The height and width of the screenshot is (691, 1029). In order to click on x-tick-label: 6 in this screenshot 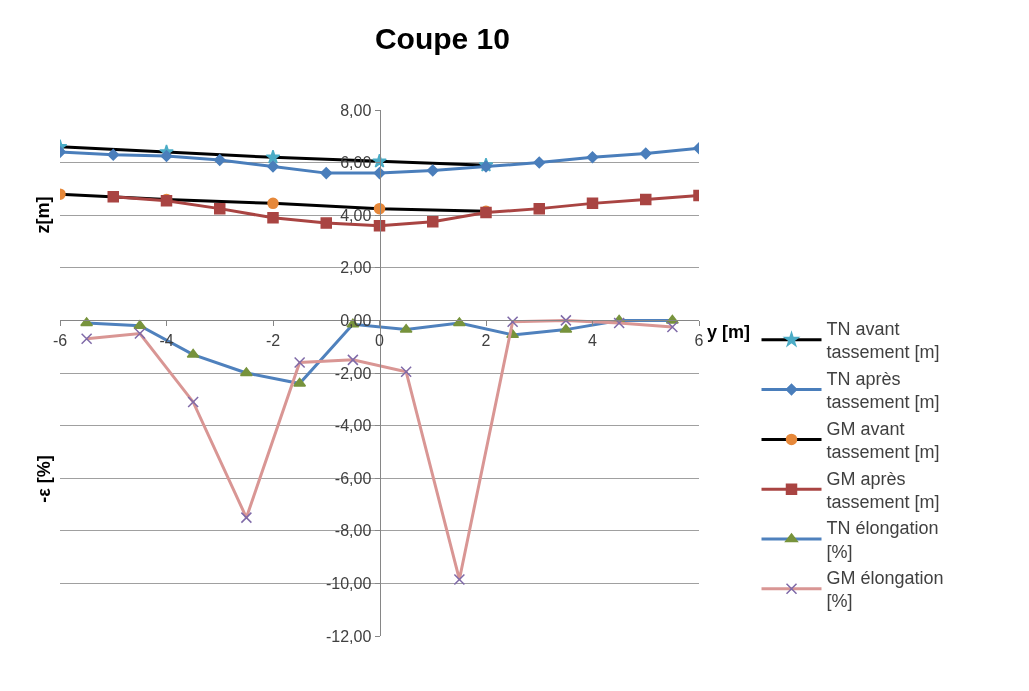, I will do `click(699, 340)`.